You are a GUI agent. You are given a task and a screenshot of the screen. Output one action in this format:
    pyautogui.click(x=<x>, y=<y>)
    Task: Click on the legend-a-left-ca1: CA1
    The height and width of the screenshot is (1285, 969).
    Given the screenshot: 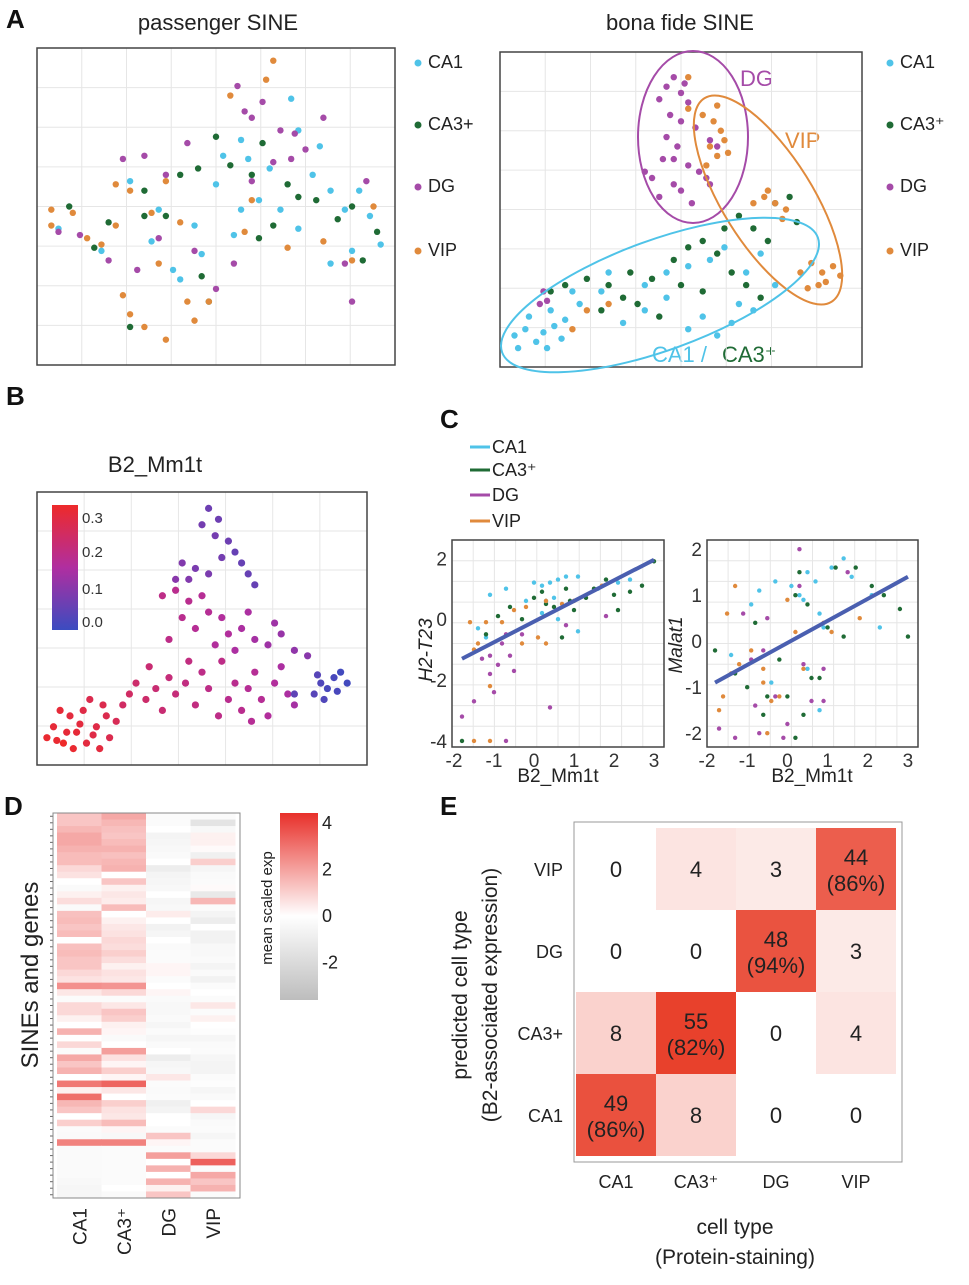 What is the action you would take?
    pyautogui.click(x=445, y=62)
    